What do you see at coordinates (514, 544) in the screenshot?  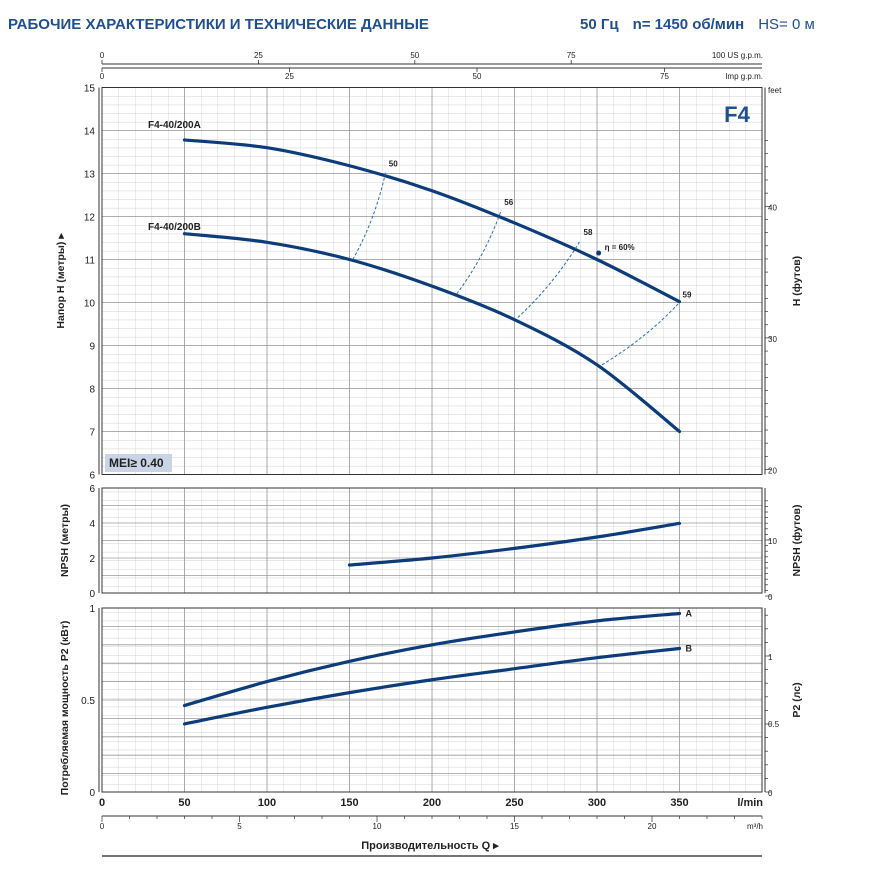 I see `npsh-curve` at bounding box center [514, 544].